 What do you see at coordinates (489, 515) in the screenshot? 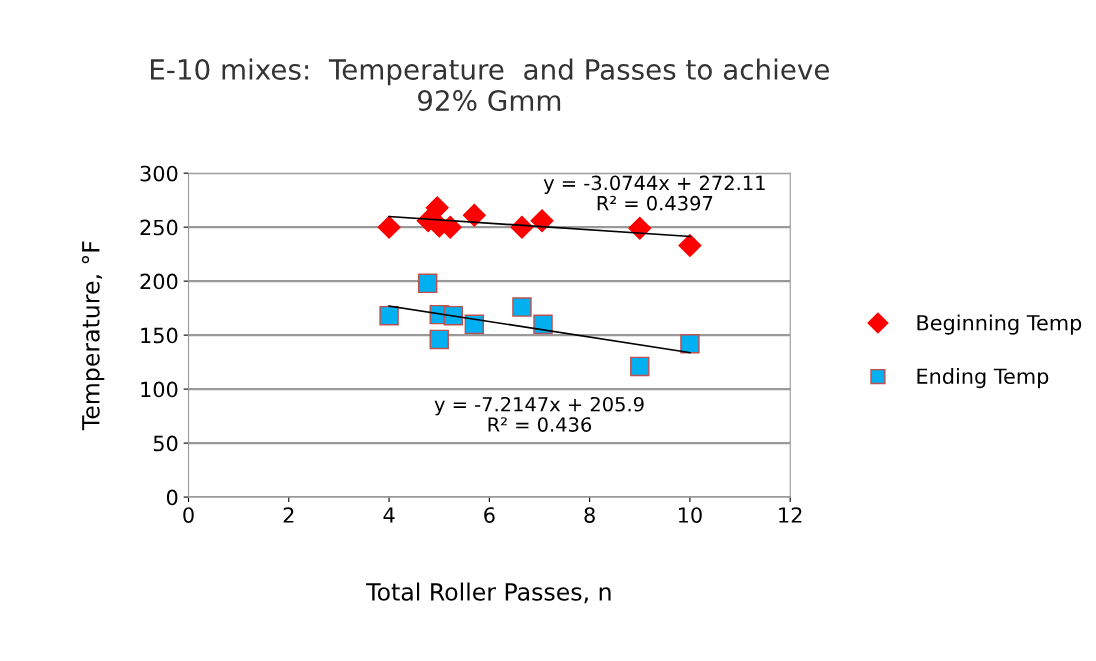
I see `x-tick-label: 6` at bounding box center [489, 515].